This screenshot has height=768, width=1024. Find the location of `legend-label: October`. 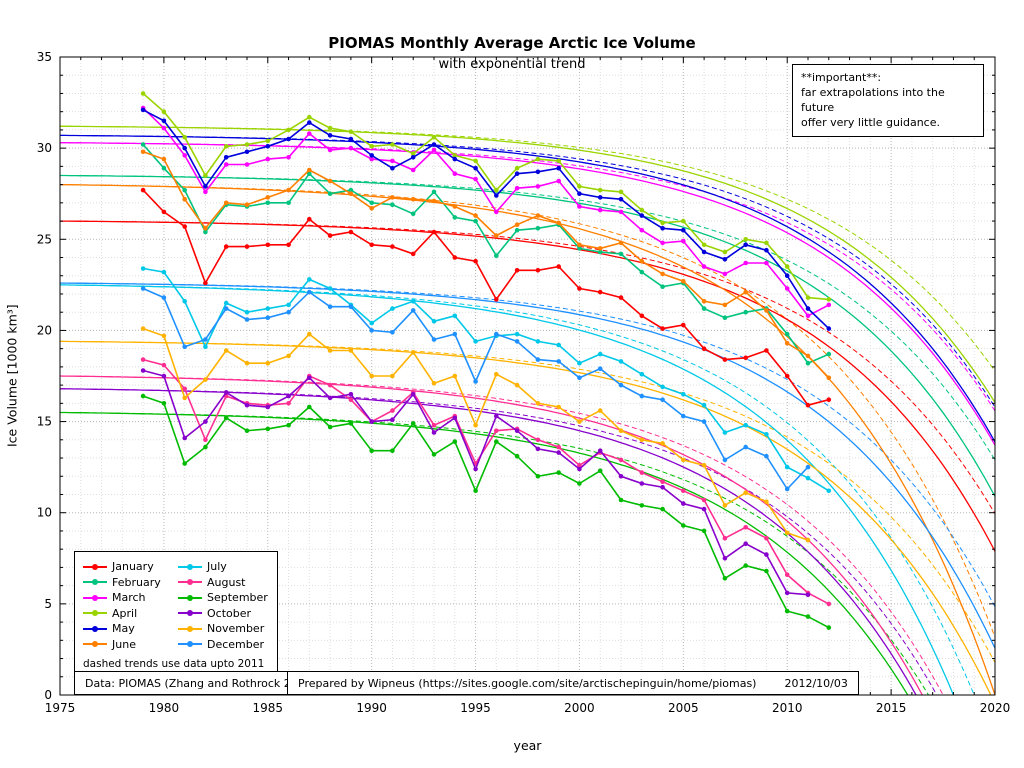

legend-label: October is located at coordinates (229, 613).